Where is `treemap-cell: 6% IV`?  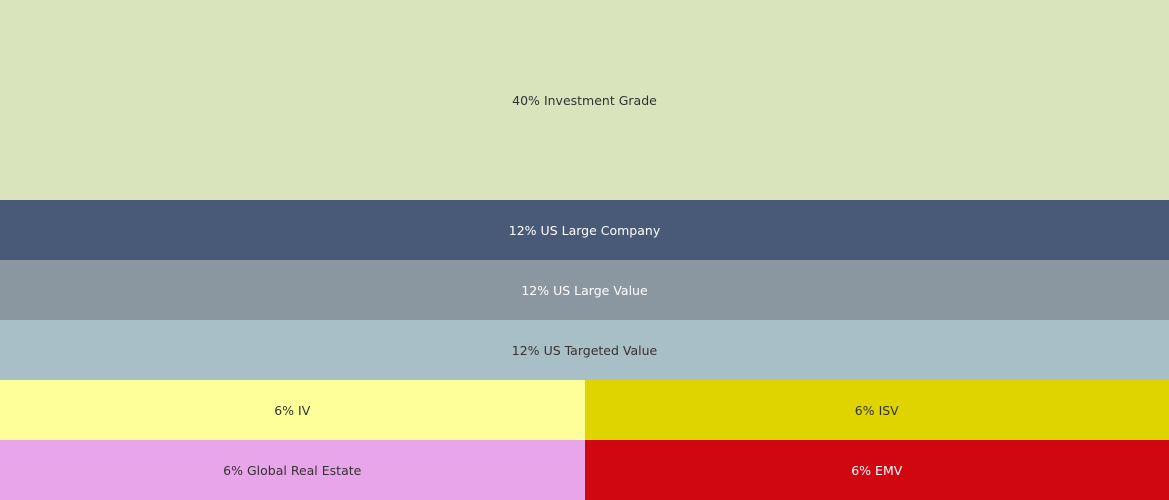 treemap-cell: 6% IV is located at coordinates (292, 410).